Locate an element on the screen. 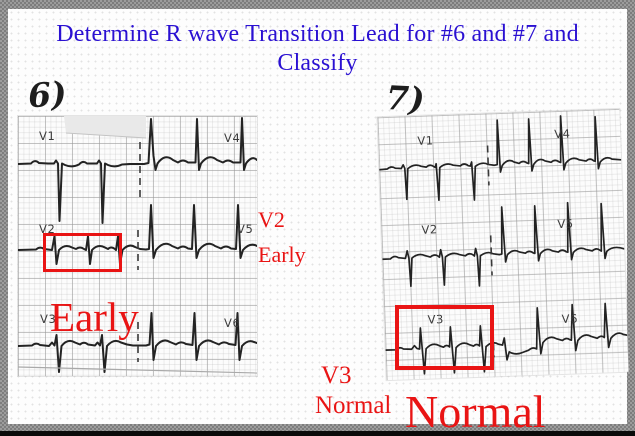  panel6-annotation: V2 Early is located at coordinates (282, 237).